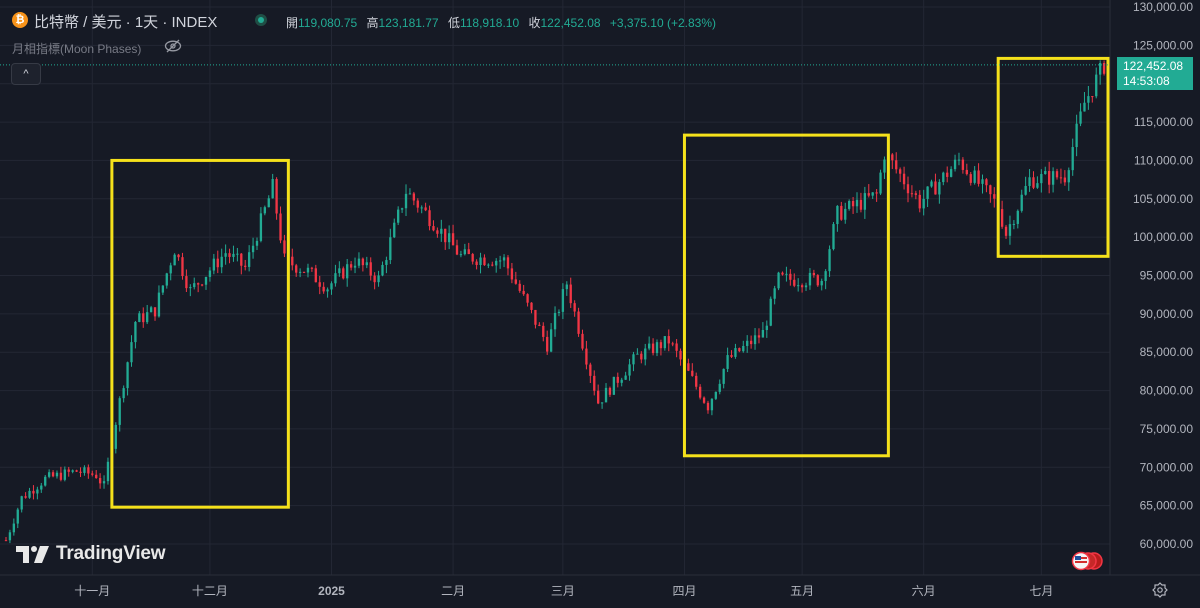 Image resolution: width=1200 pixels, height=608 pixels. Describe the element at coordinates (1163, 160) in the screenshot. I see `price-tick-label: 110,000.00` at that location.